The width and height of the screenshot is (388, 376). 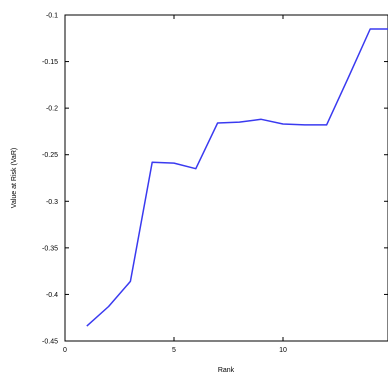 I want to click on y-tick-label: -0.4, so click(x=52, y=295).